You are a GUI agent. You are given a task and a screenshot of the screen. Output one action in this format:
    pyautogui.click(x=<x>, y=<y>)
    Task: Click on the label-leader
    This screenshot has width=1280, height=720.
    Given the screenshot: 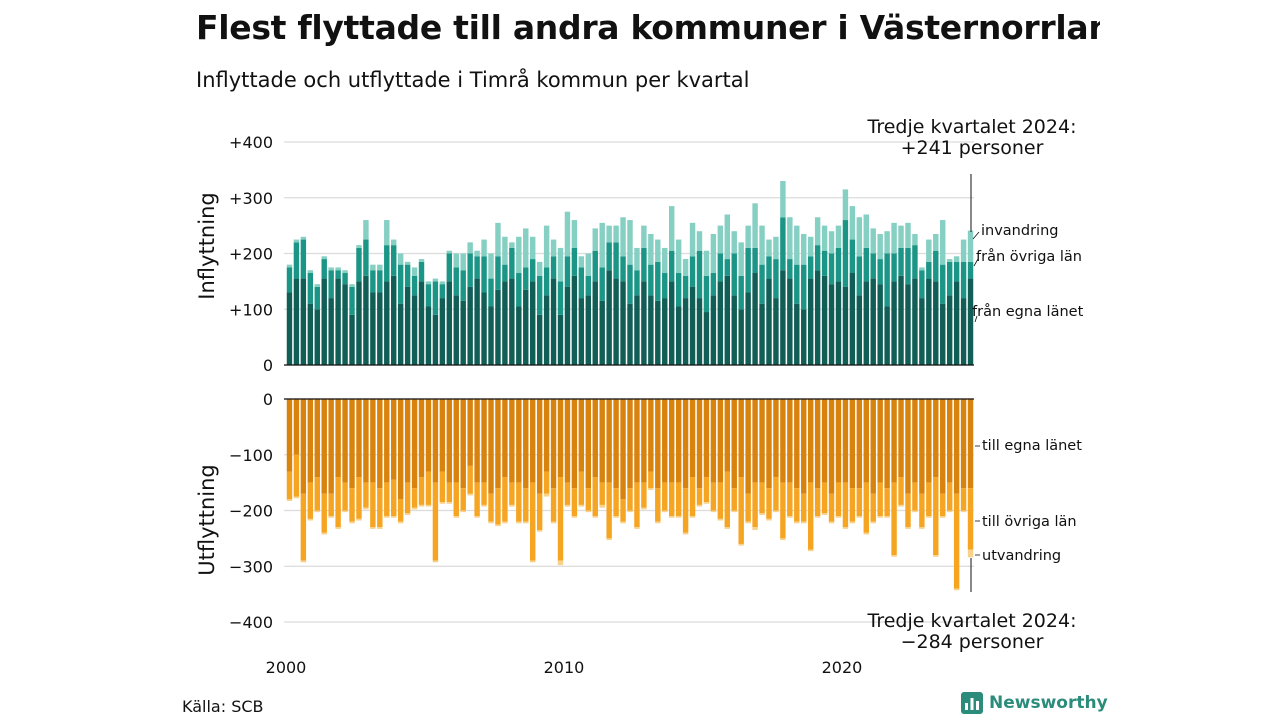 What is the action you would take?
    pyautogui.click(x=976, y=262)
    